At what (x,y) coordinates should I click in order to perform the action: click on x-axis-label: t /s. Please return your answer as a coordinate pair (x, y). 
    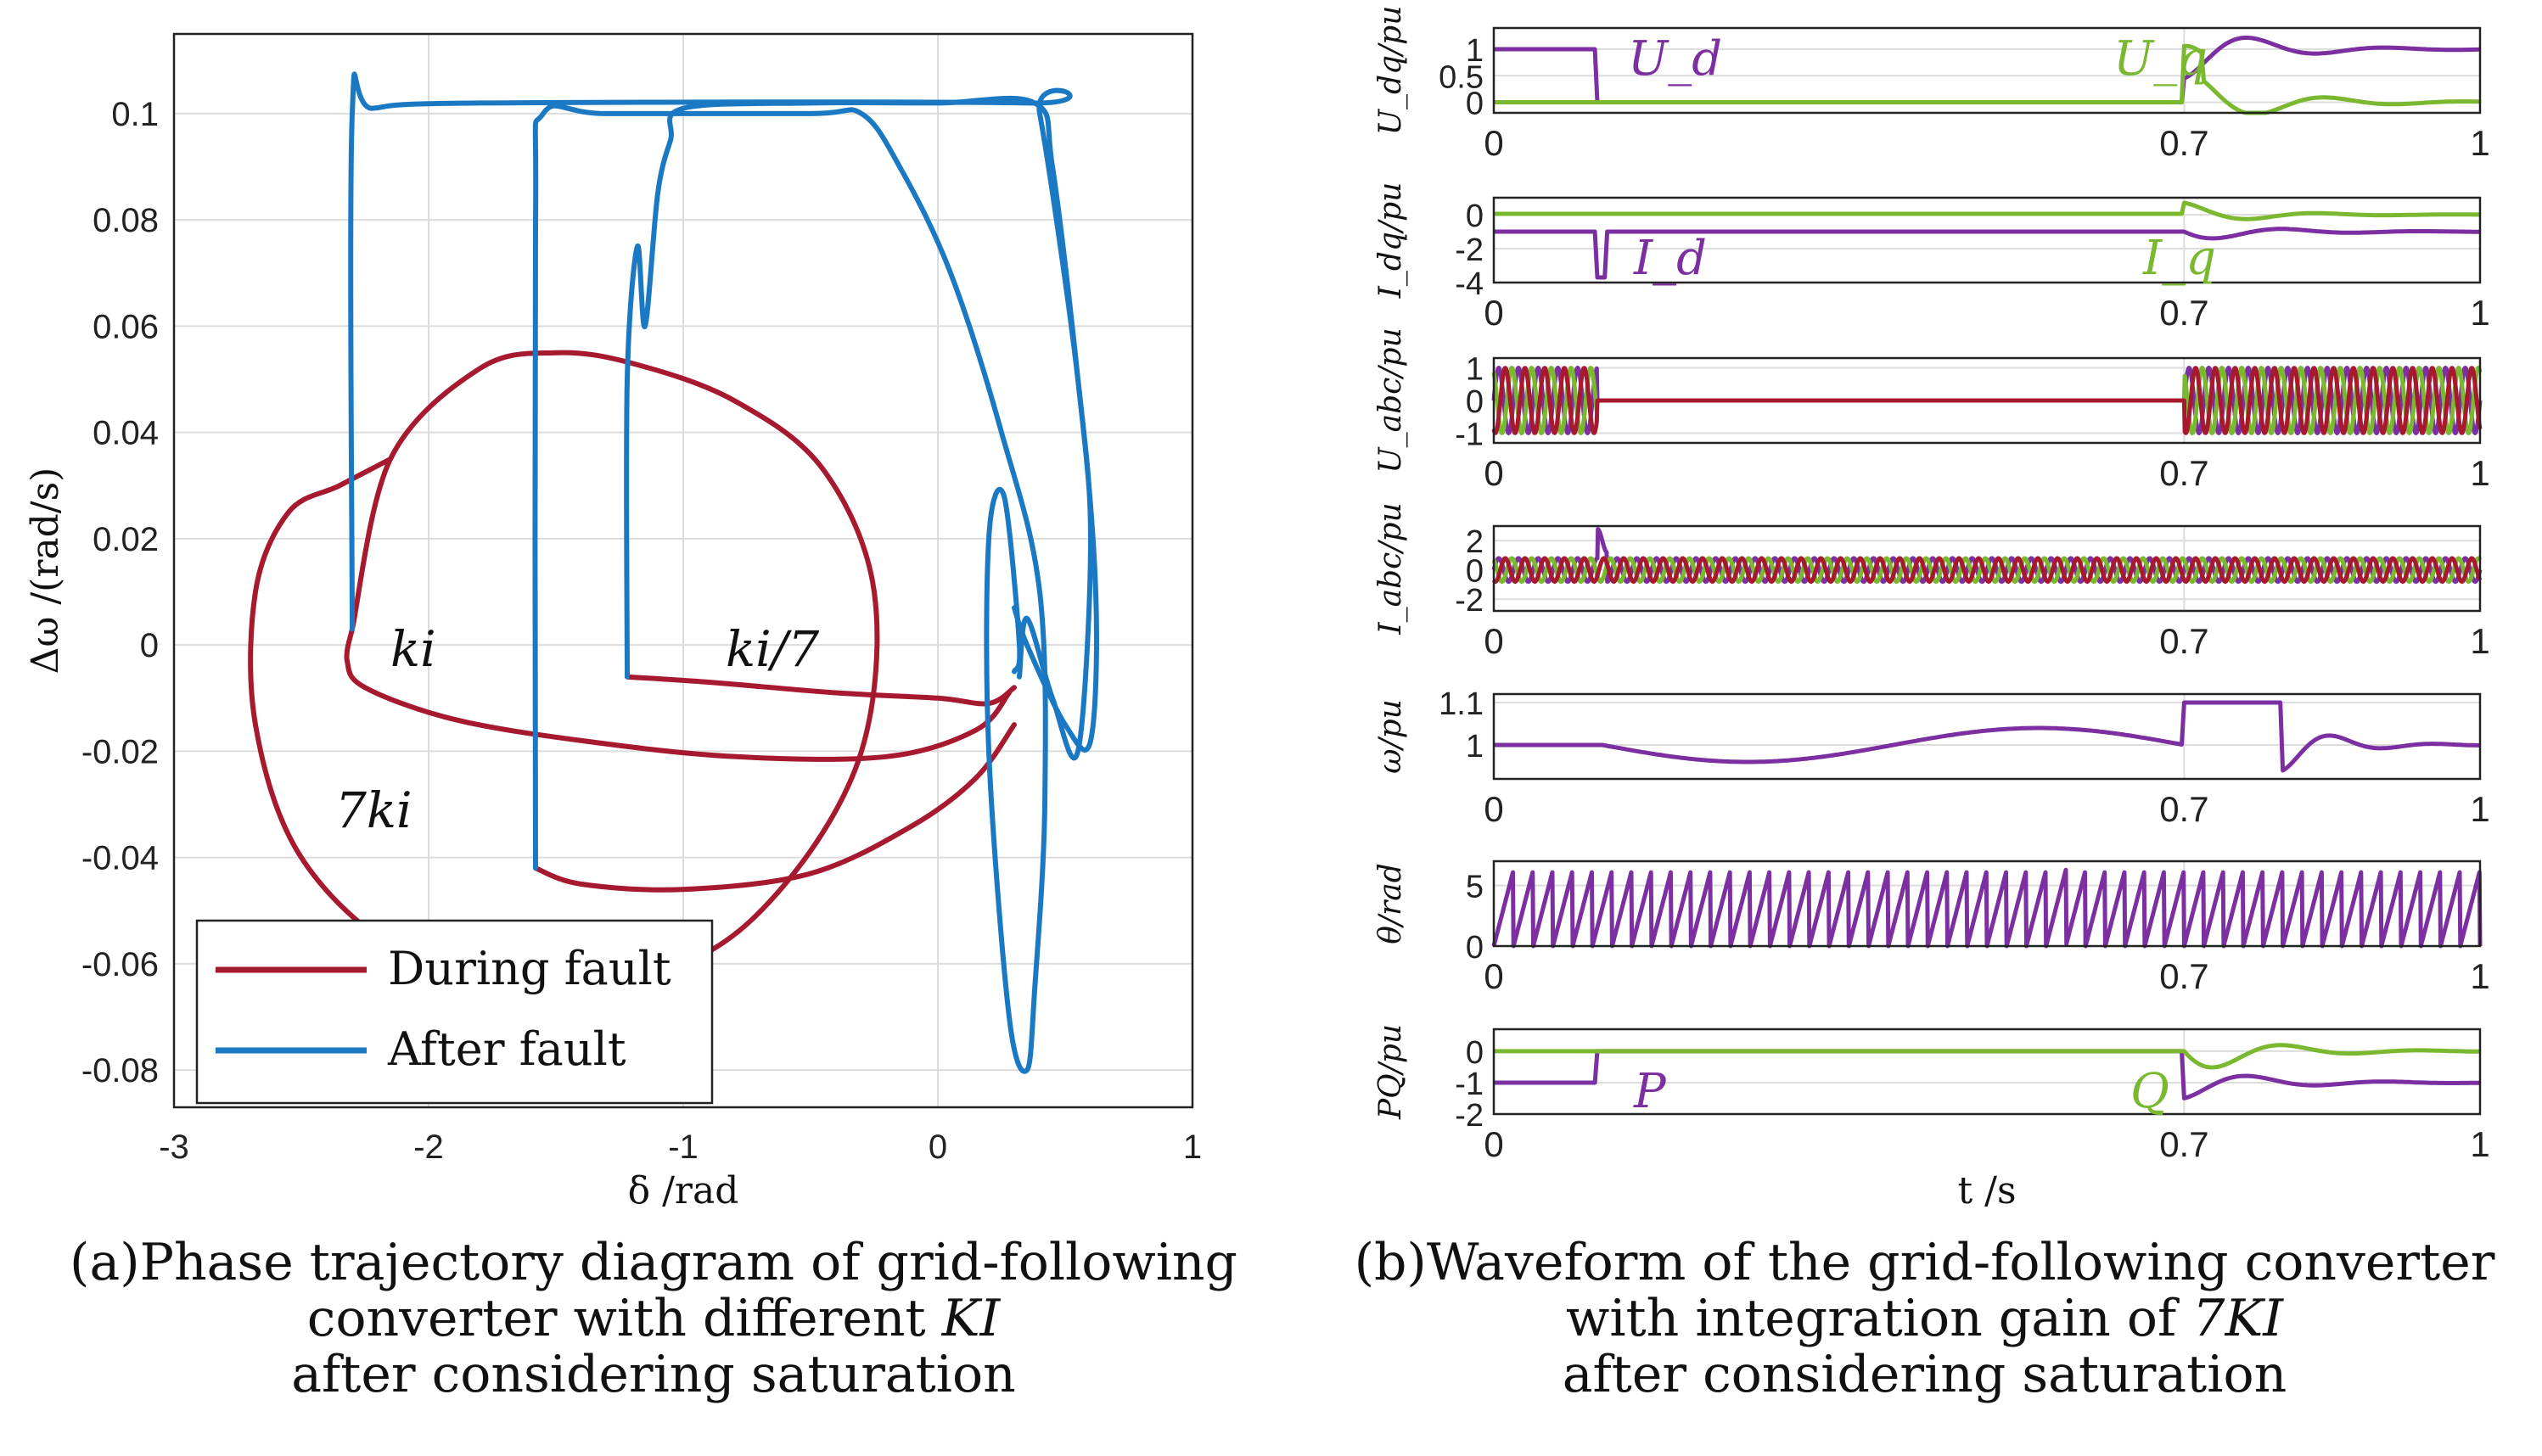
    Looking at the image, I should click on (1987, 1190).